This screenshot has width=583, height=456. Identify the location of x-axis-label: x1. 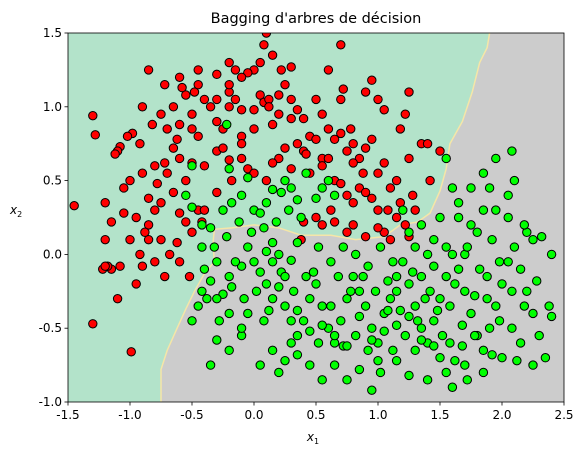
(312, 438).